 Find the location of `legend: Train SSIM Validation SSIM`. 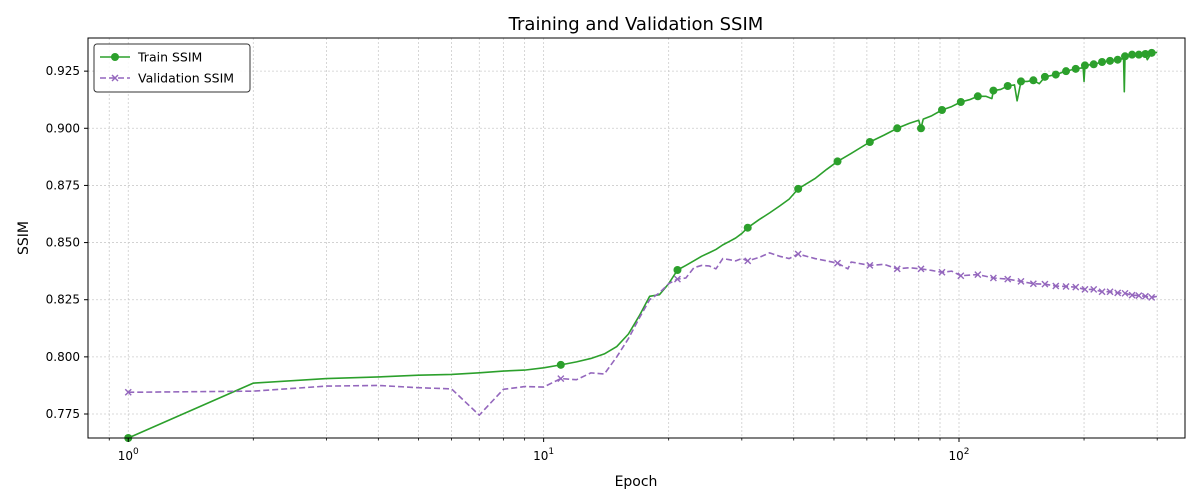

legend: Train SSIM Validation SSIM is located at coordinates (172, 68).